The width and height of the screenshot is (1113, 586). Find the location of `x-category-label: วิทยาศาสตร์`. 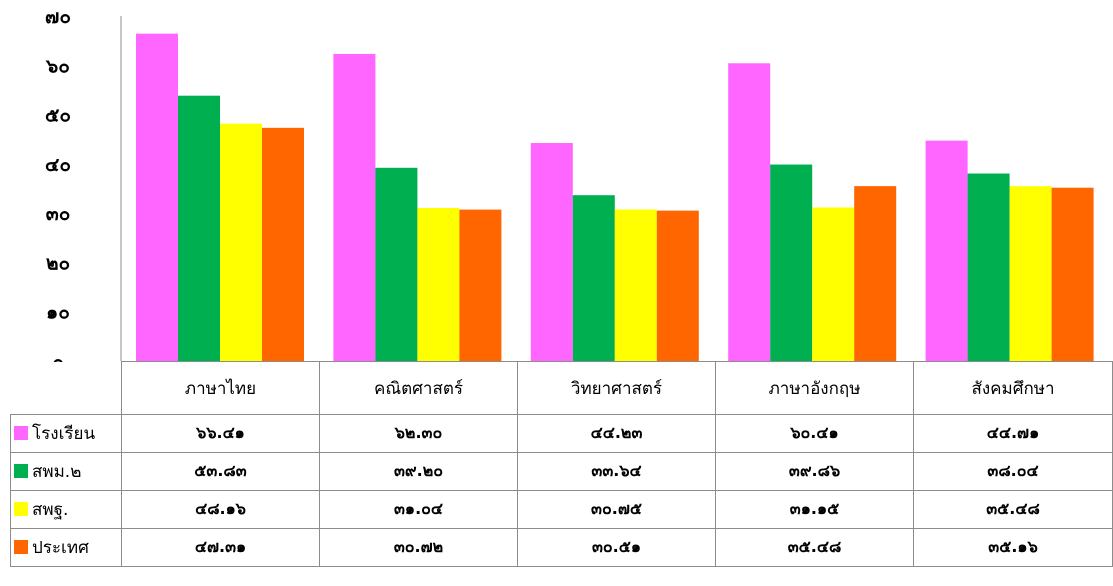

x-category-label: วิทยาศาสตร์ is located at coordinates (616, 388).